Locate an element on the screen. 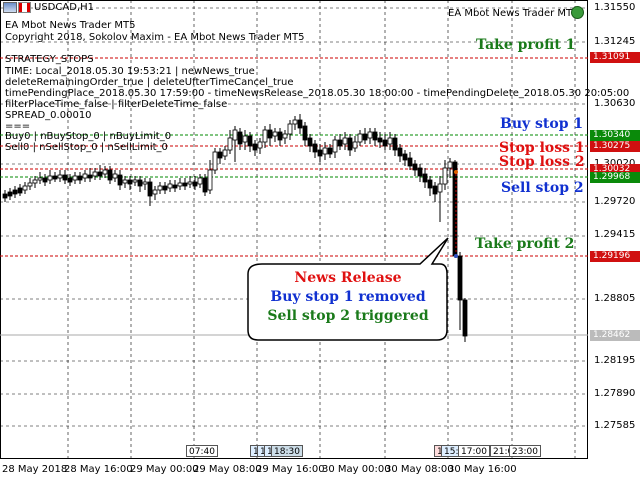 Image resolution: width=640 pixels, height=480 pixels. price-tick: 1.31245 is located at coordinates (615, 41).